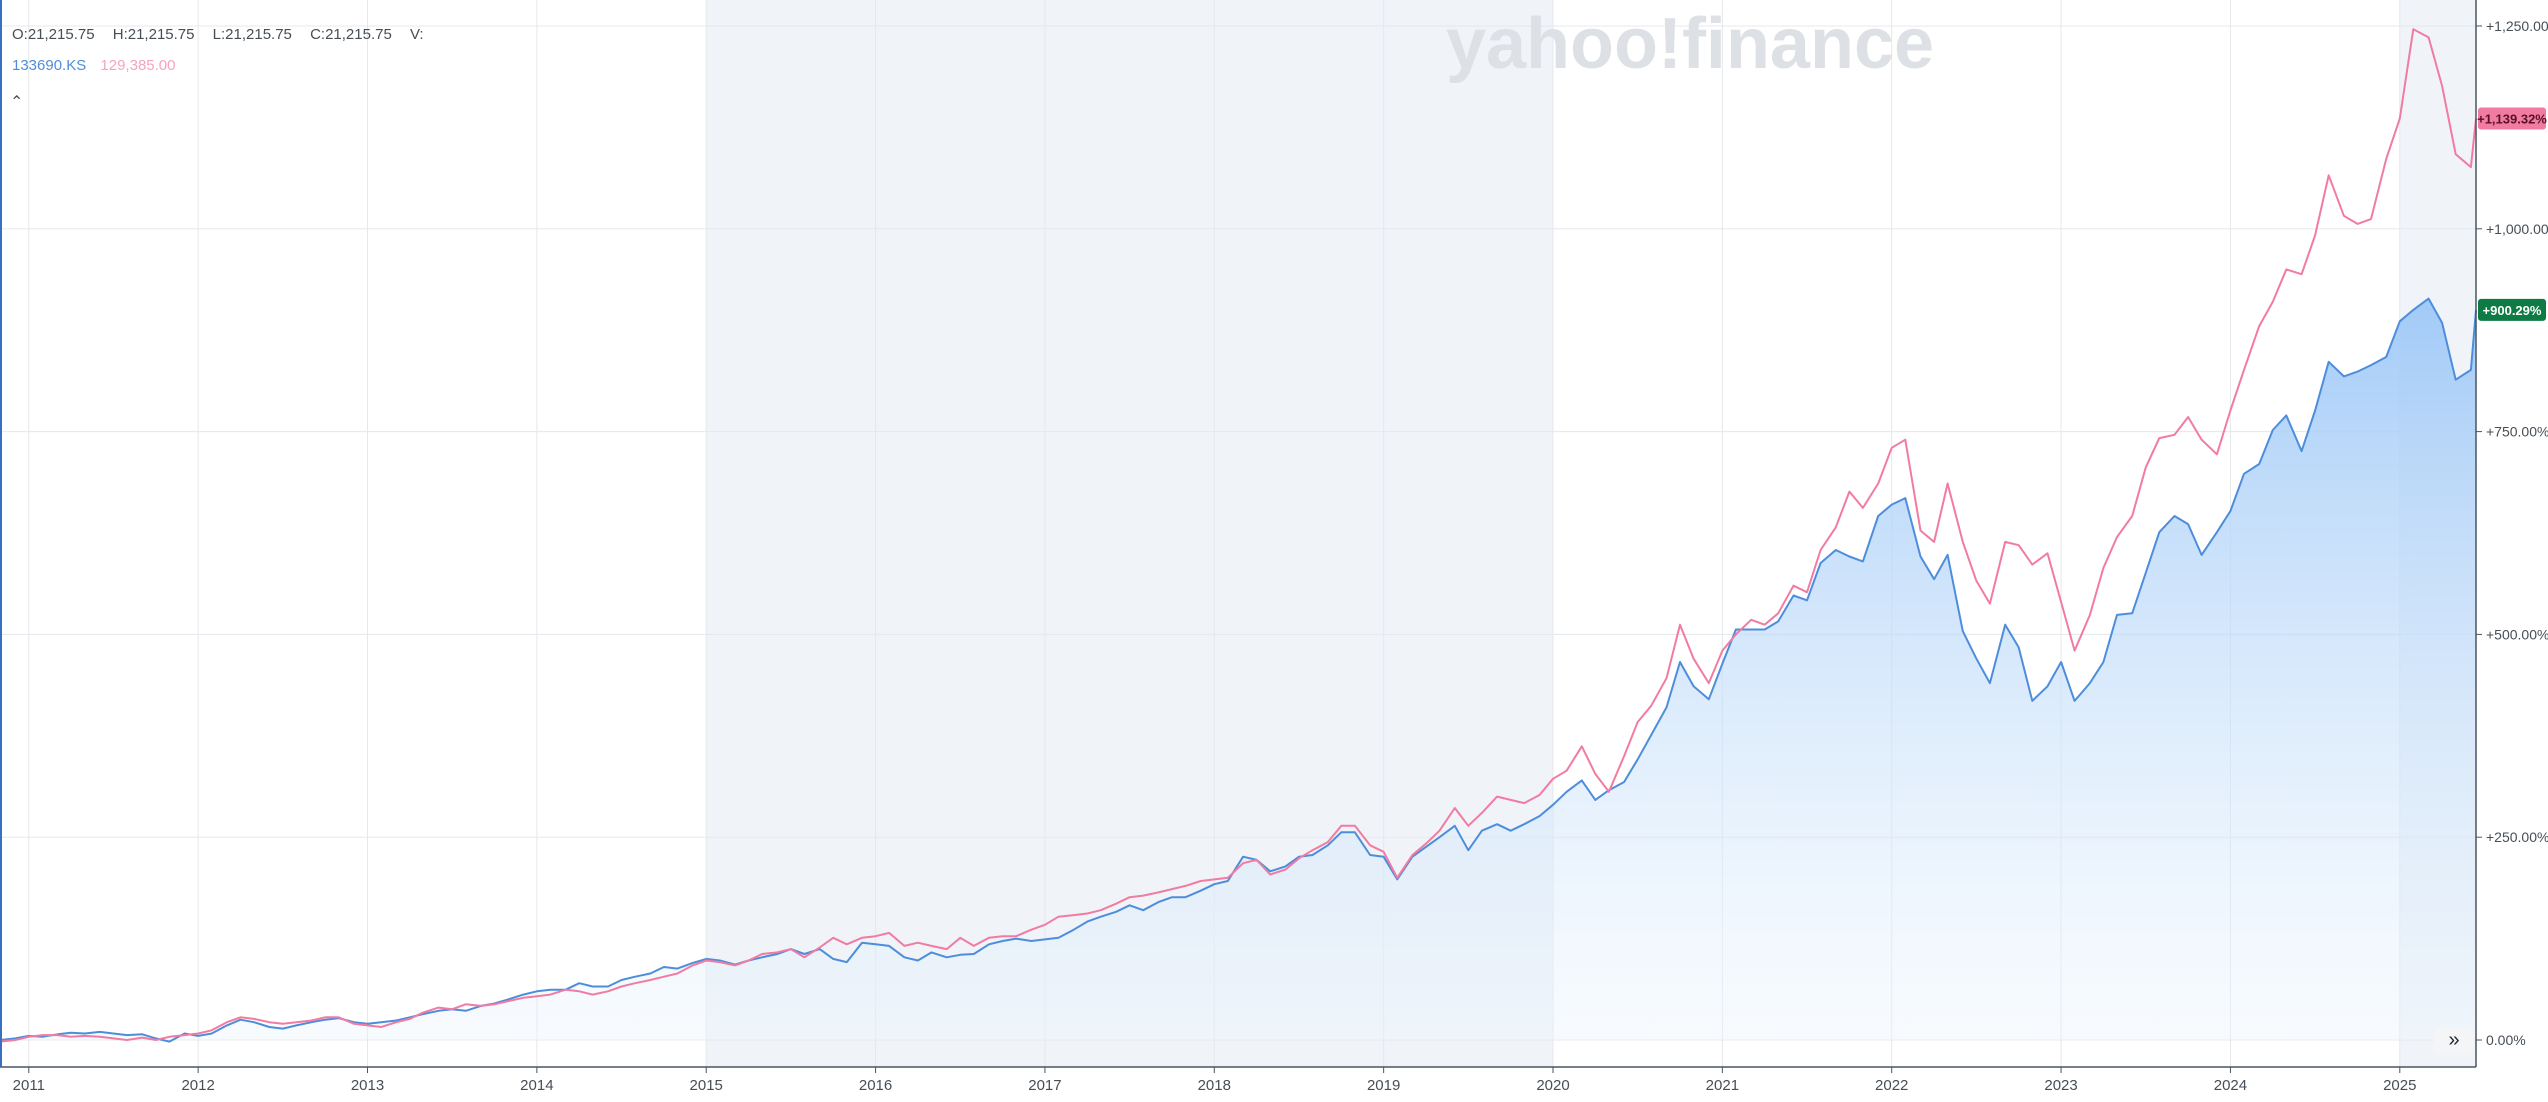  What do you see at coordinates (2517, 837) in the screenshot?
I see `y-tick-label-250: +250.00%` at bounding box center [2517, 837].